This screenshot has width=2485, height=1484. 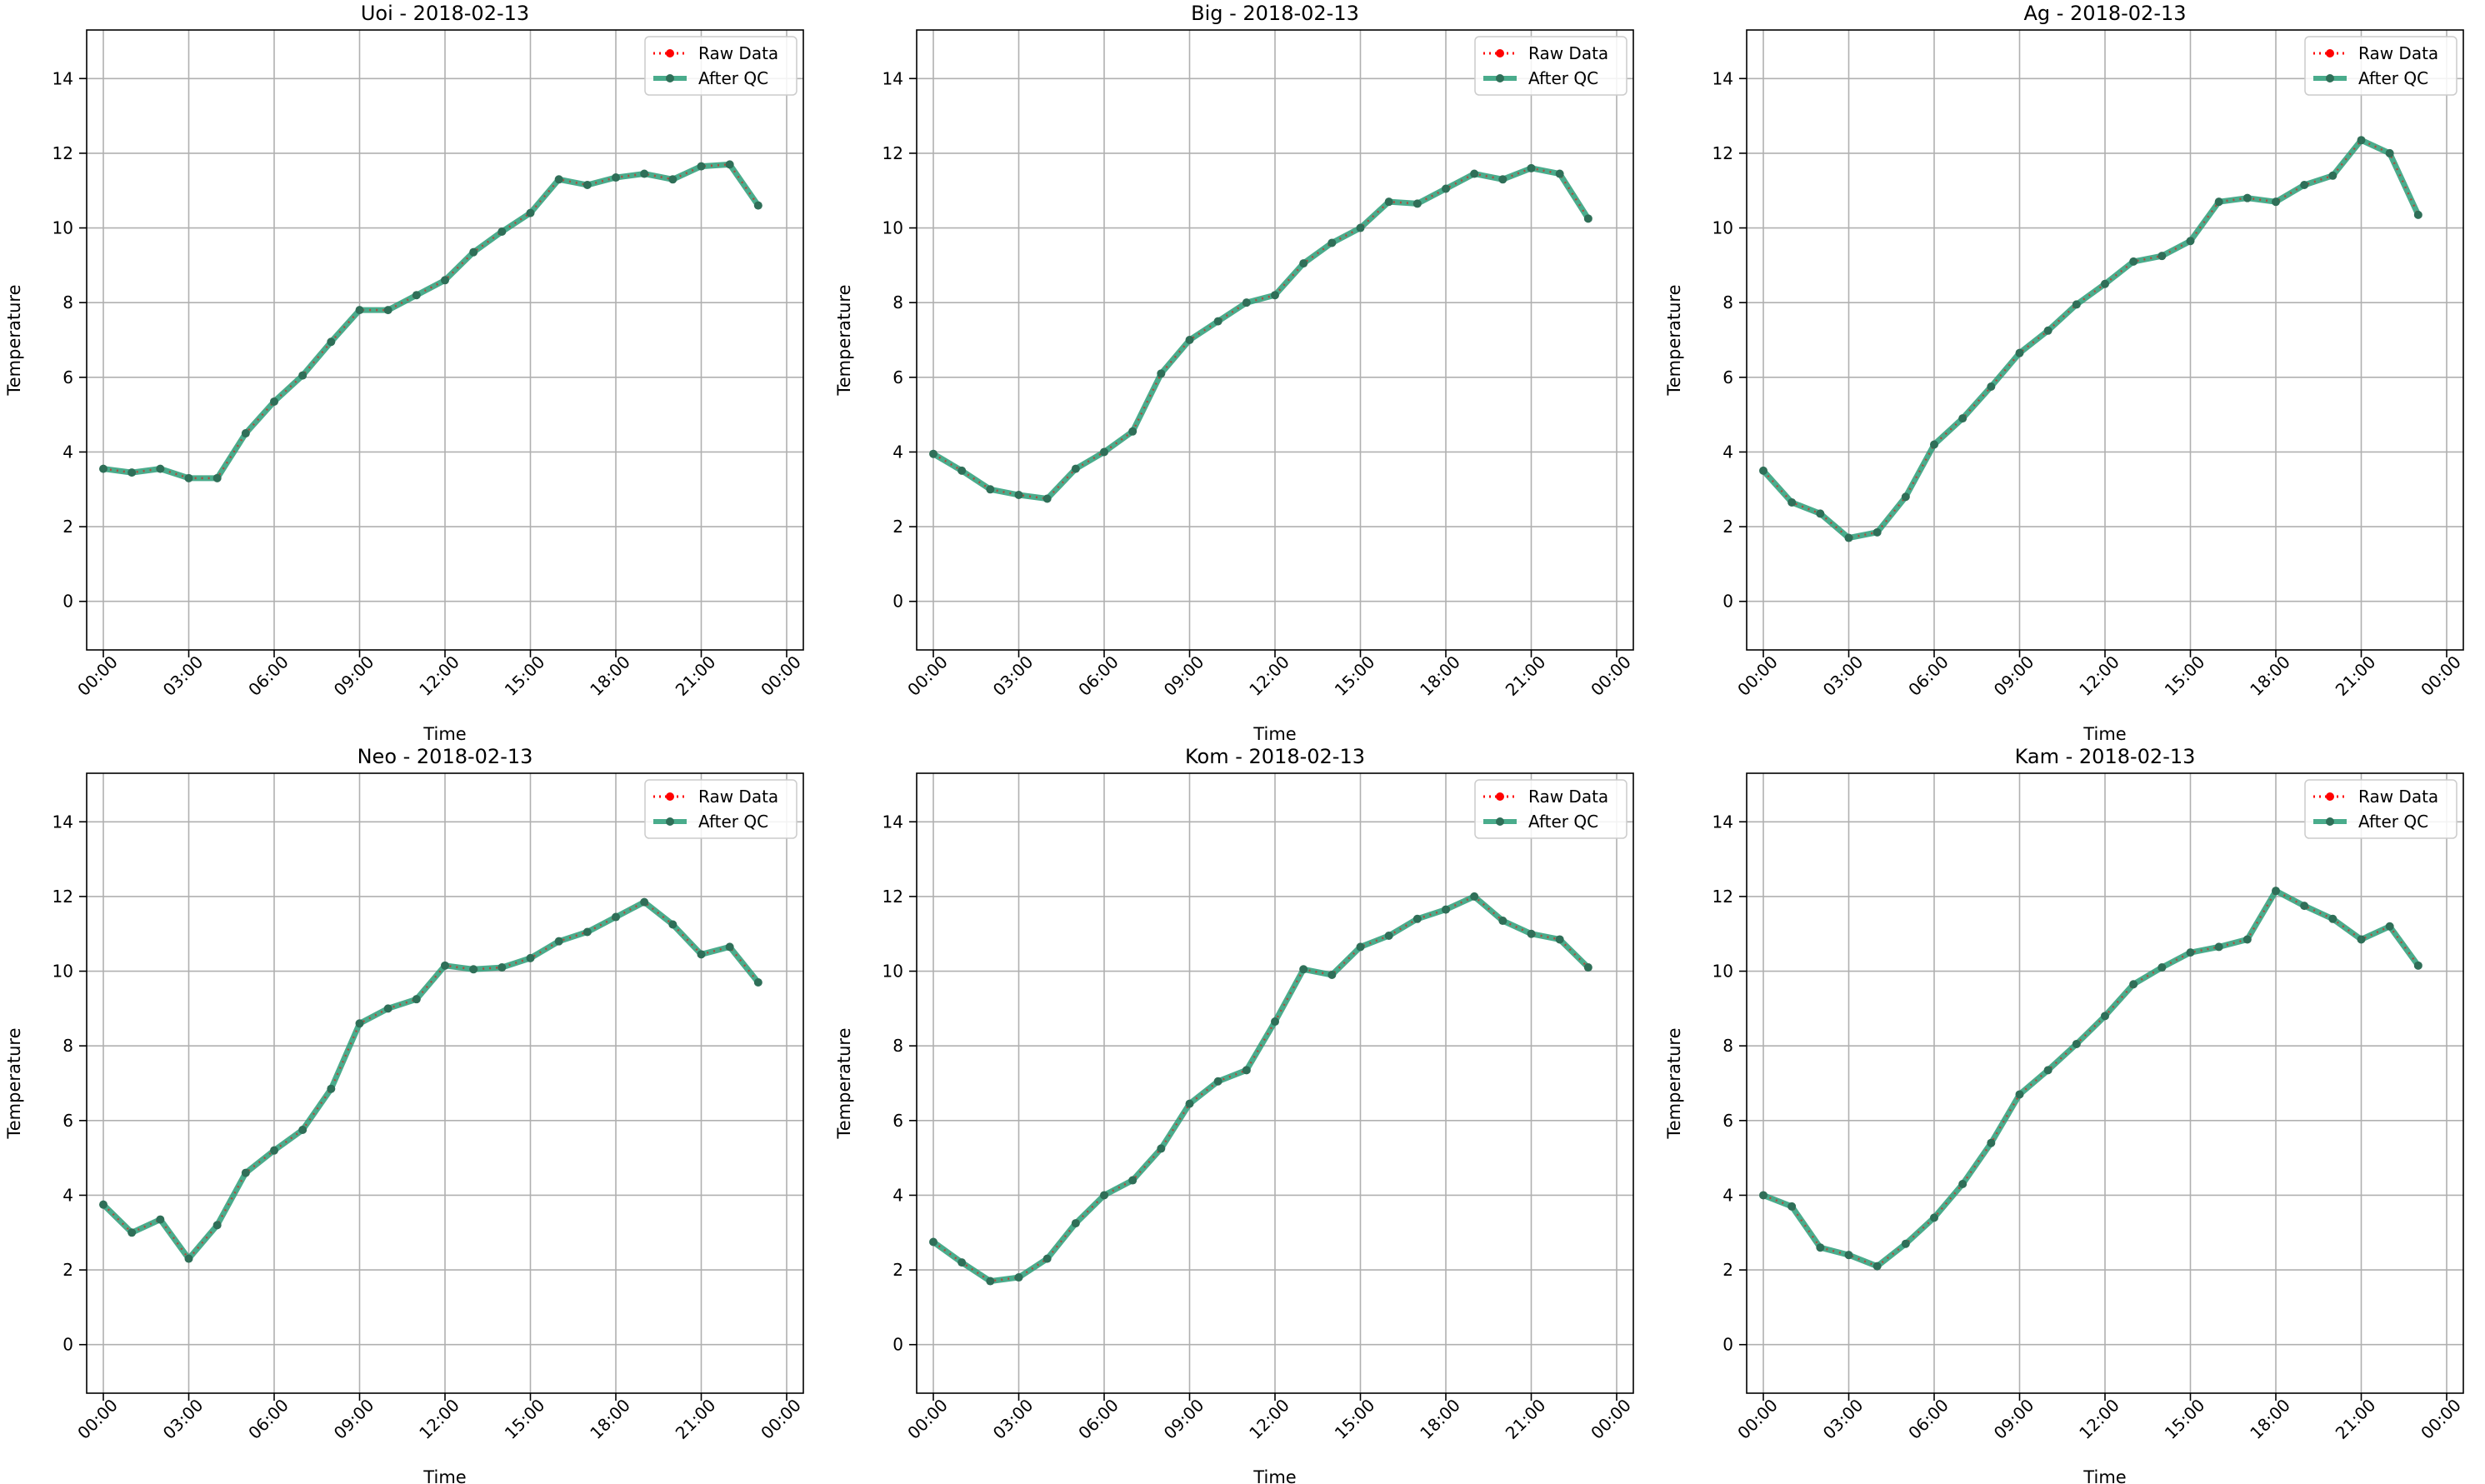 I want to click on x-tick-label: 15:00, so click(x=525, y=676).